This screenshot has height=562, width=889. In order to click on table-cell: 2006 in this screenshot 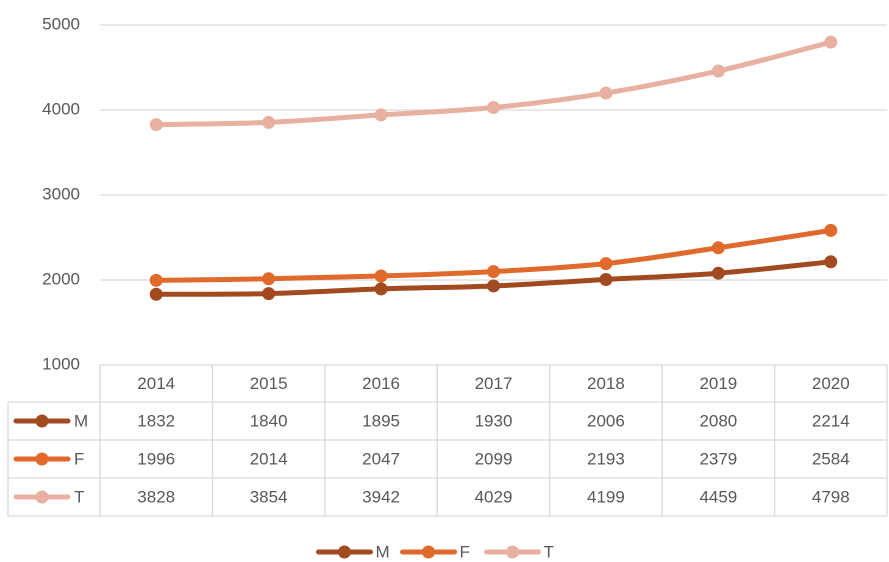, I will do `click(606, 420)`.